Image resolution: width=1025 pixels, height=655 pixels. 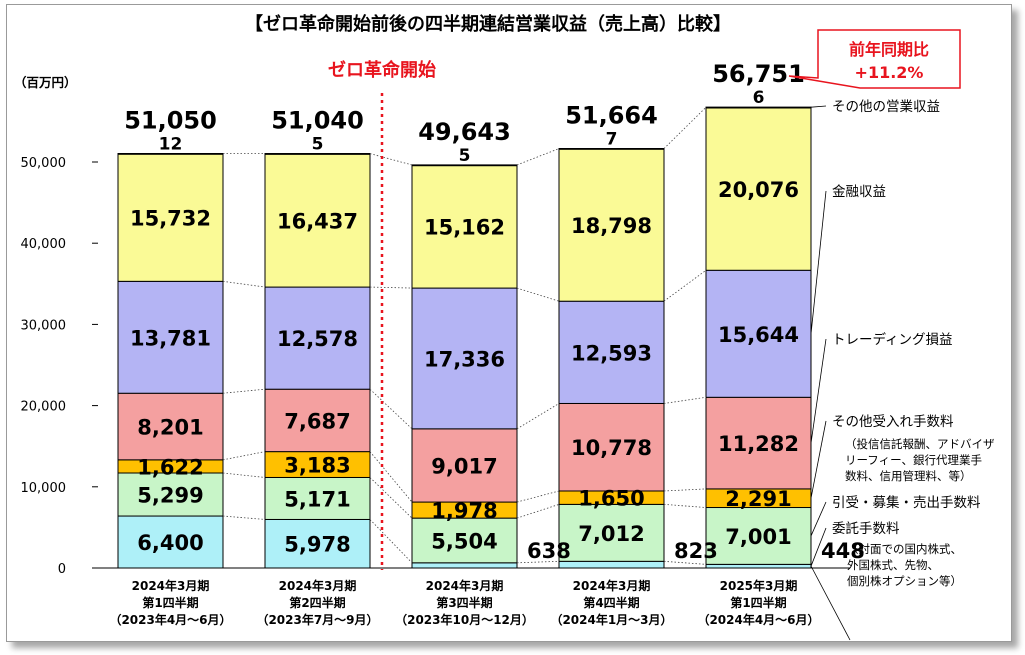 What do you see at coordinates (171, 144) in the screenshot?
I see `bar-segment-label: 12` at bounding box center [171, 144].